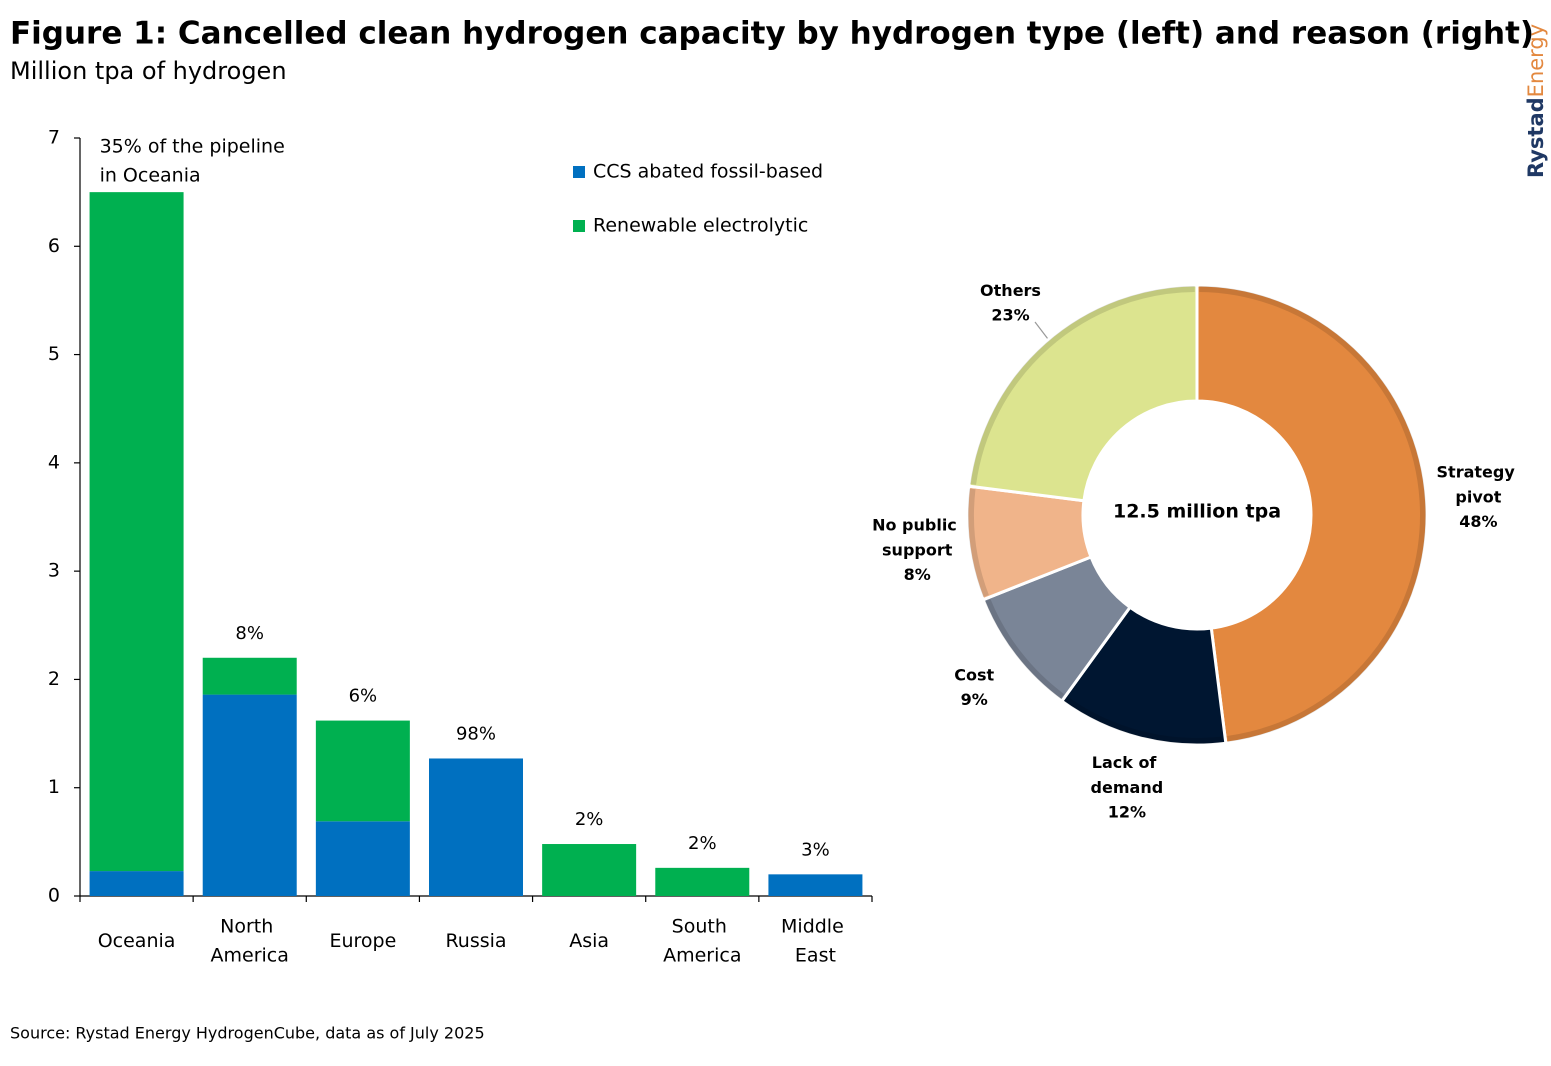  I want to click on segment-value: 12%, so click(1127, 812).